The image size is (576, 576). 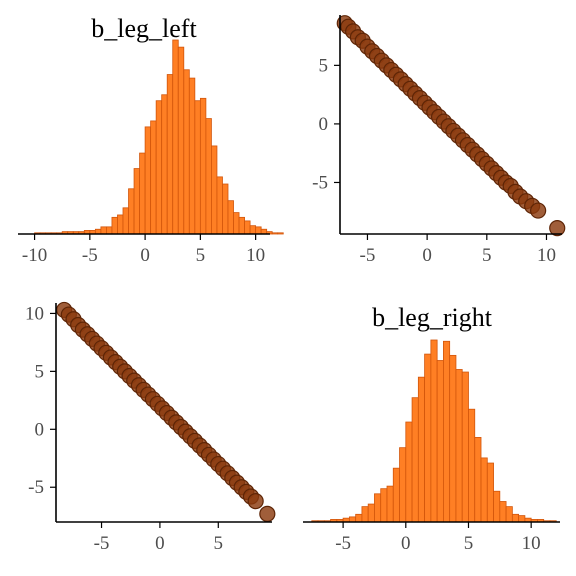 I want to click on panel-title-b-leg-right: b_leg_right, so click(x=432, y=317).